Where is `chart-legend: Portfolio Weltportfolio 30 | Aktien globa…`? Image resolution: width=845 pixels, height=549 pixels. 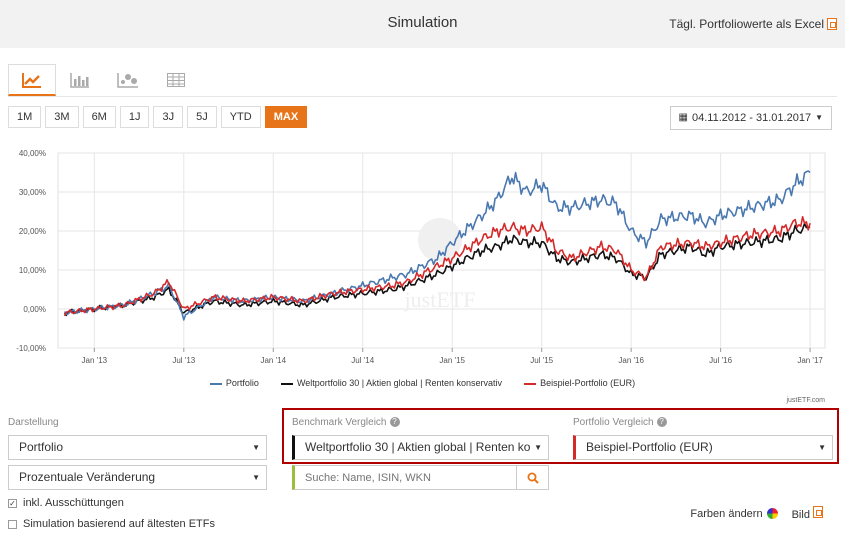
chart-legend: Portfolio Weltportfolio 30 | Aktien globa… is located at coordinates (422, 383).